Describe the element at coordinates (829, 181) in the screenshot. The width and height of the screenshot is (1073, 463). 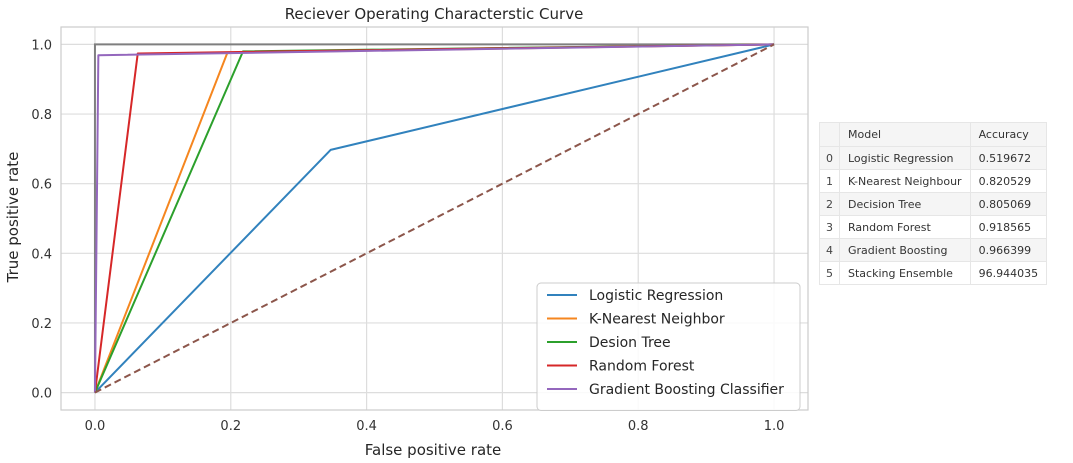
I see `table-row-index: 1` at that location.